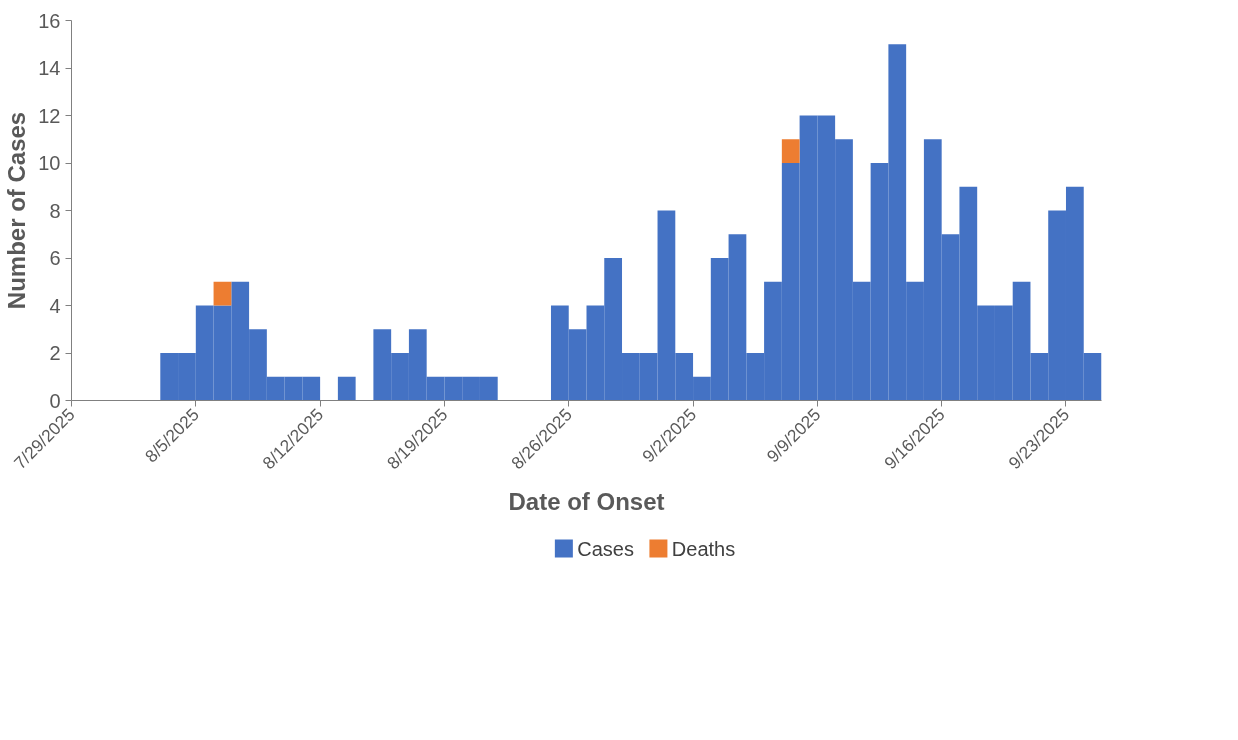  What do you see at coordinates (17, 210) in the screenshot?
I see `y-axis-title: Number of Cases` at bounding box center [17, 210].